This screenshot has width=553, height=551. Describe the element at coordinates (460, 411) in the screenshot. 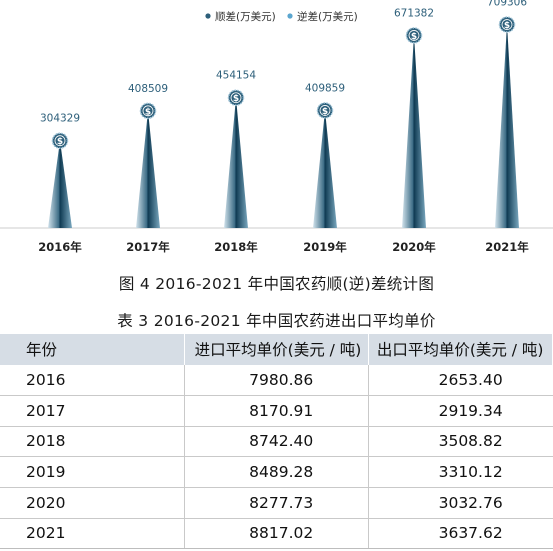

I see `cell-export-price: 2919.34` at that location.